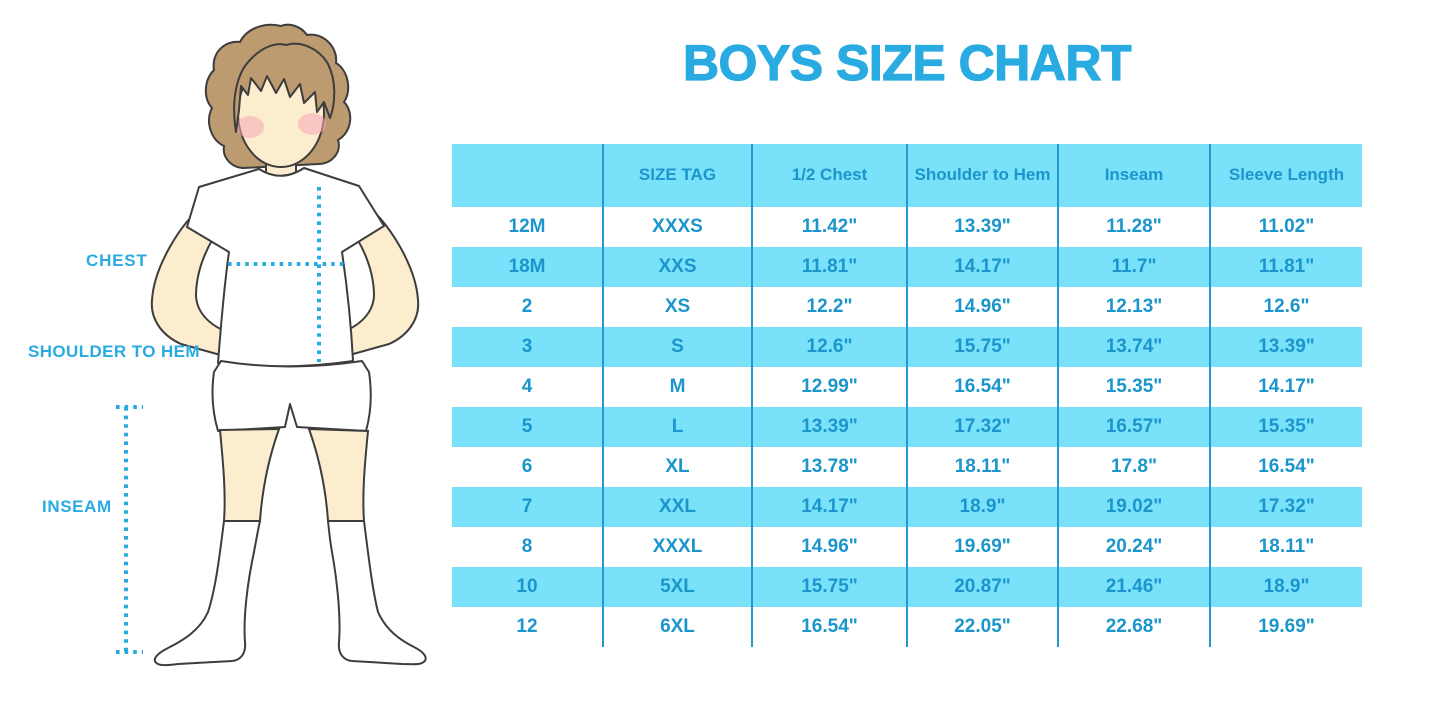 The image size is (1445, 723). What do you see at coordinates (249, 474) in the screenshot?
I see `left-leg` at bounding box center [249, 474].